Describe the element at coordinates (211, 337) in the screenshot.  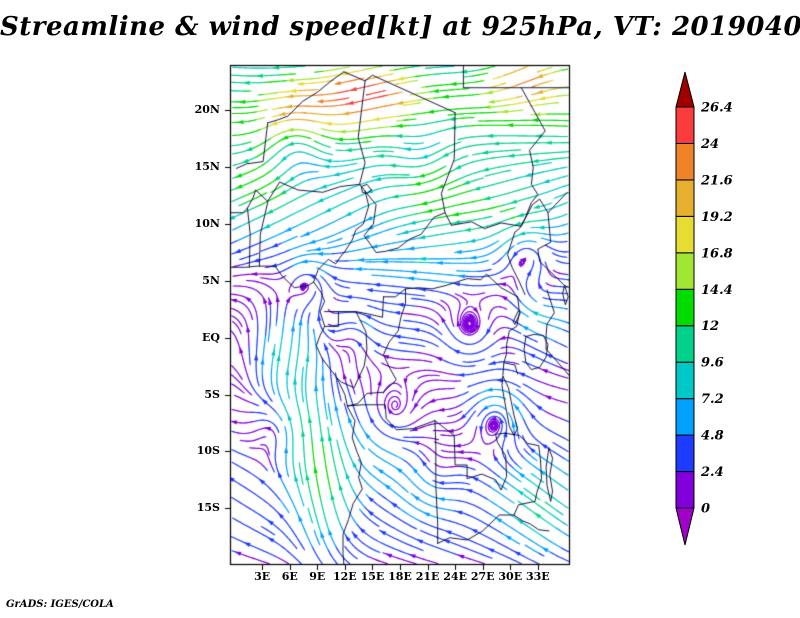
I see `y-axis-label: EQ` at that location.